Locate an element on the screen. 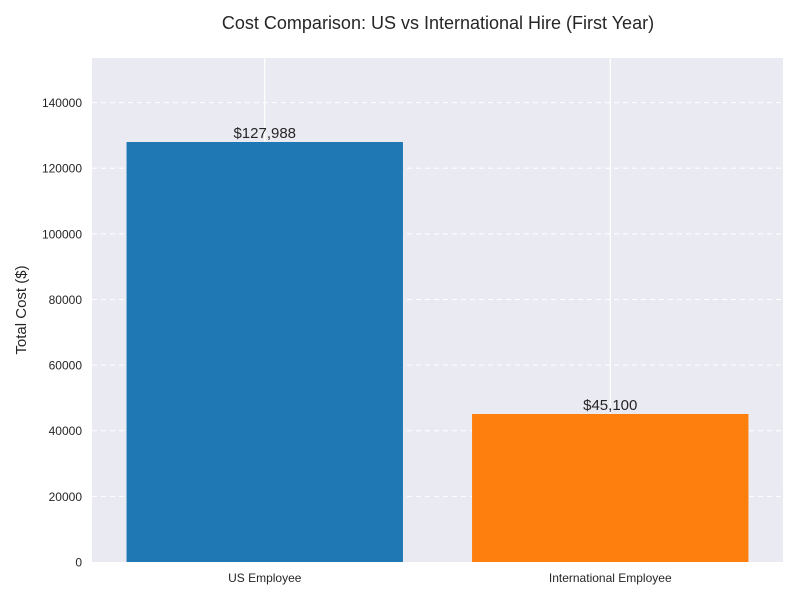 This screenshot has height=605, width=800. y-tick-label: 80000 is located at coordinates (66, 300).